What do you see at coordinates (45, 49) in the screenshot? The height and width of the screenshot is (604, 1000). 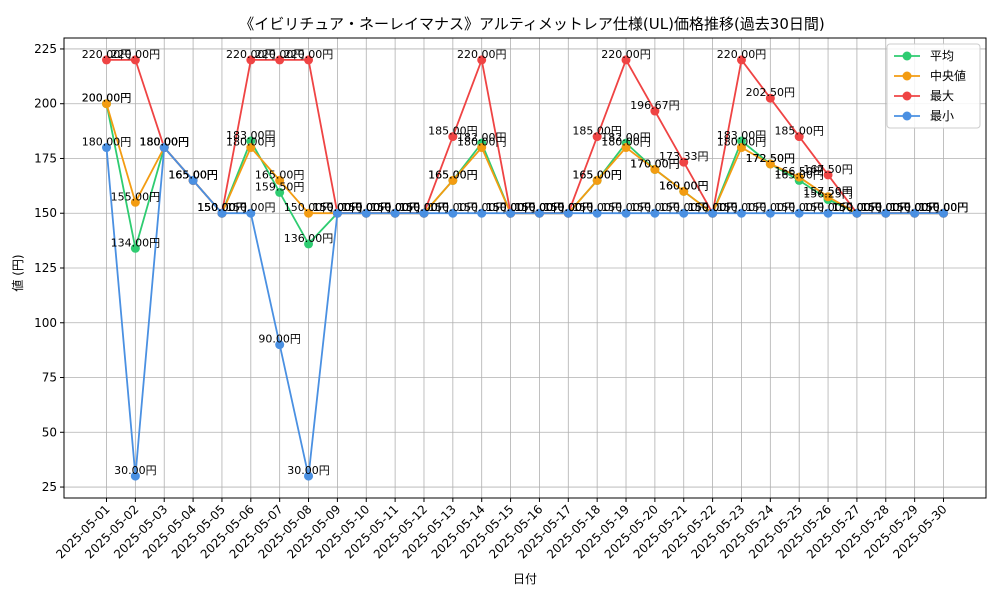 I see `y-tick-label: 225` at bounding box center [45, 49].